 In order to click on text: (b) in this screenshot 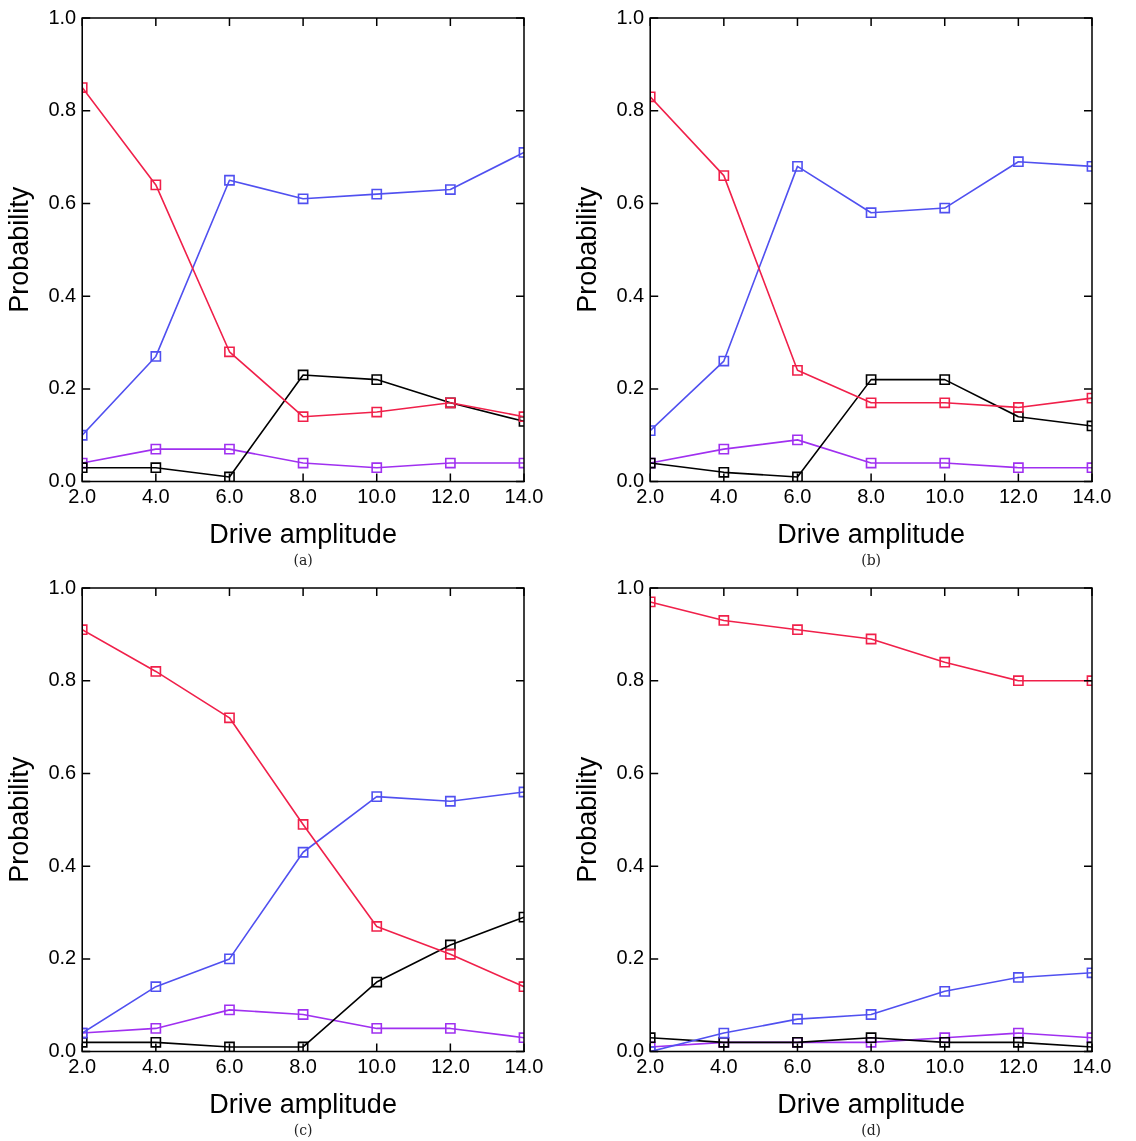, I will do `click(871, 559)`.